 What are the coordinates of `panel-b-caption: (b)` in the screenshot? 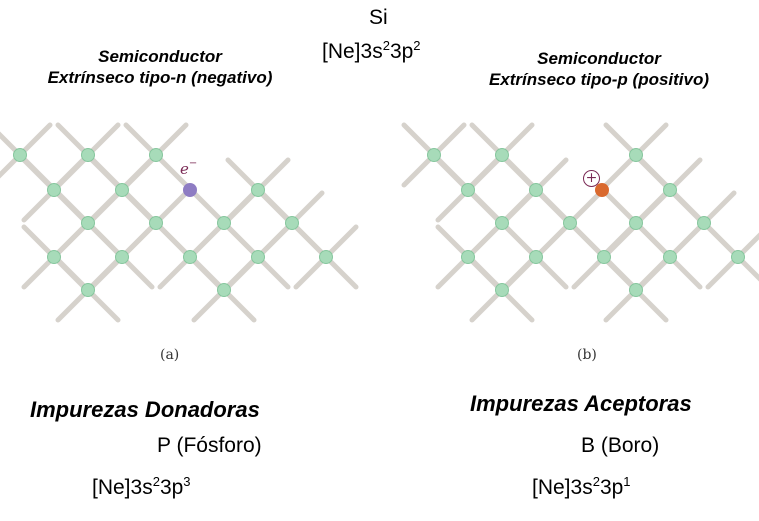 It's located at (587, 355).